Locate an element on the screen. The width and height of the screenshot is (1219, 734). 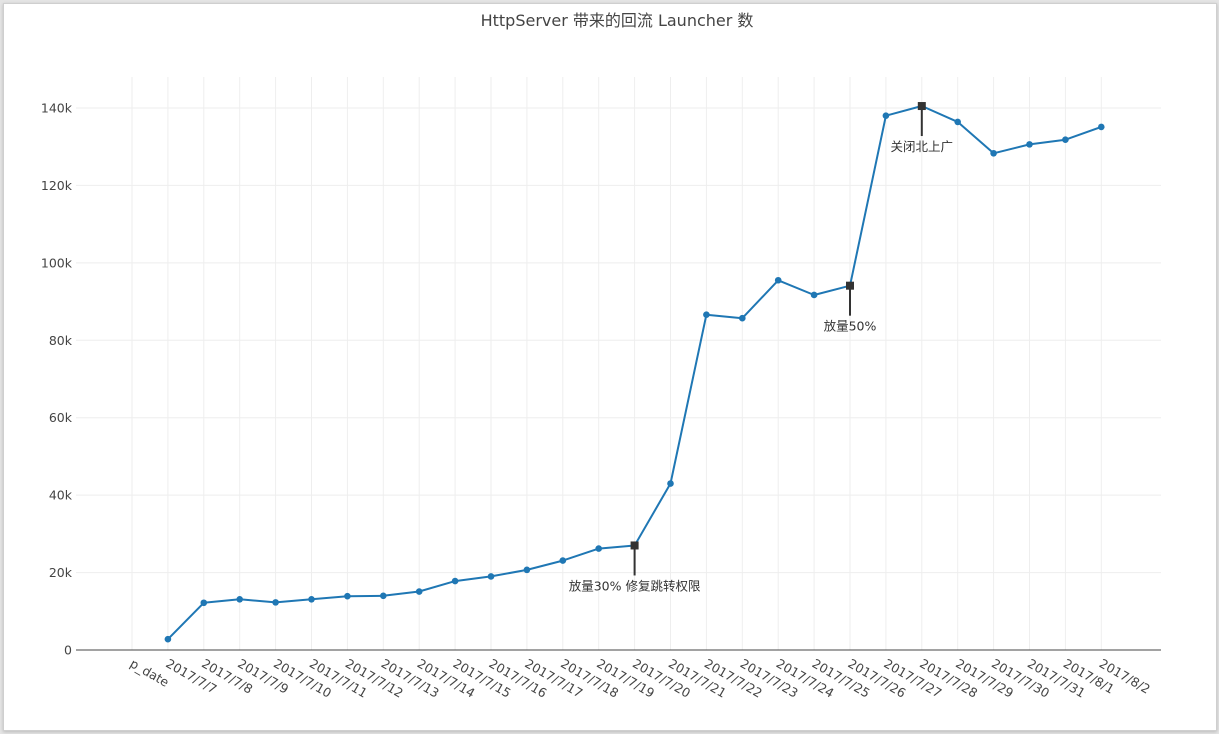
y-tick-label: 120k is located at coordinates (57, 185).